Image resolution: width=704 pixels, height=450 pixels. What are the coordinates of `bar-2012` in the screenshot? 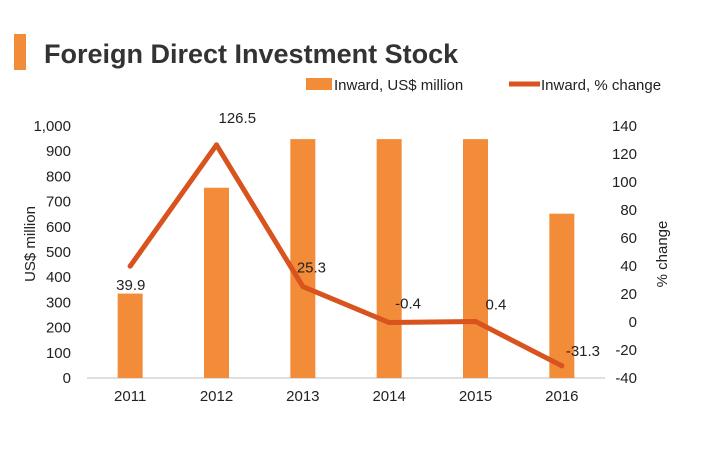 It's located at (216, 282).